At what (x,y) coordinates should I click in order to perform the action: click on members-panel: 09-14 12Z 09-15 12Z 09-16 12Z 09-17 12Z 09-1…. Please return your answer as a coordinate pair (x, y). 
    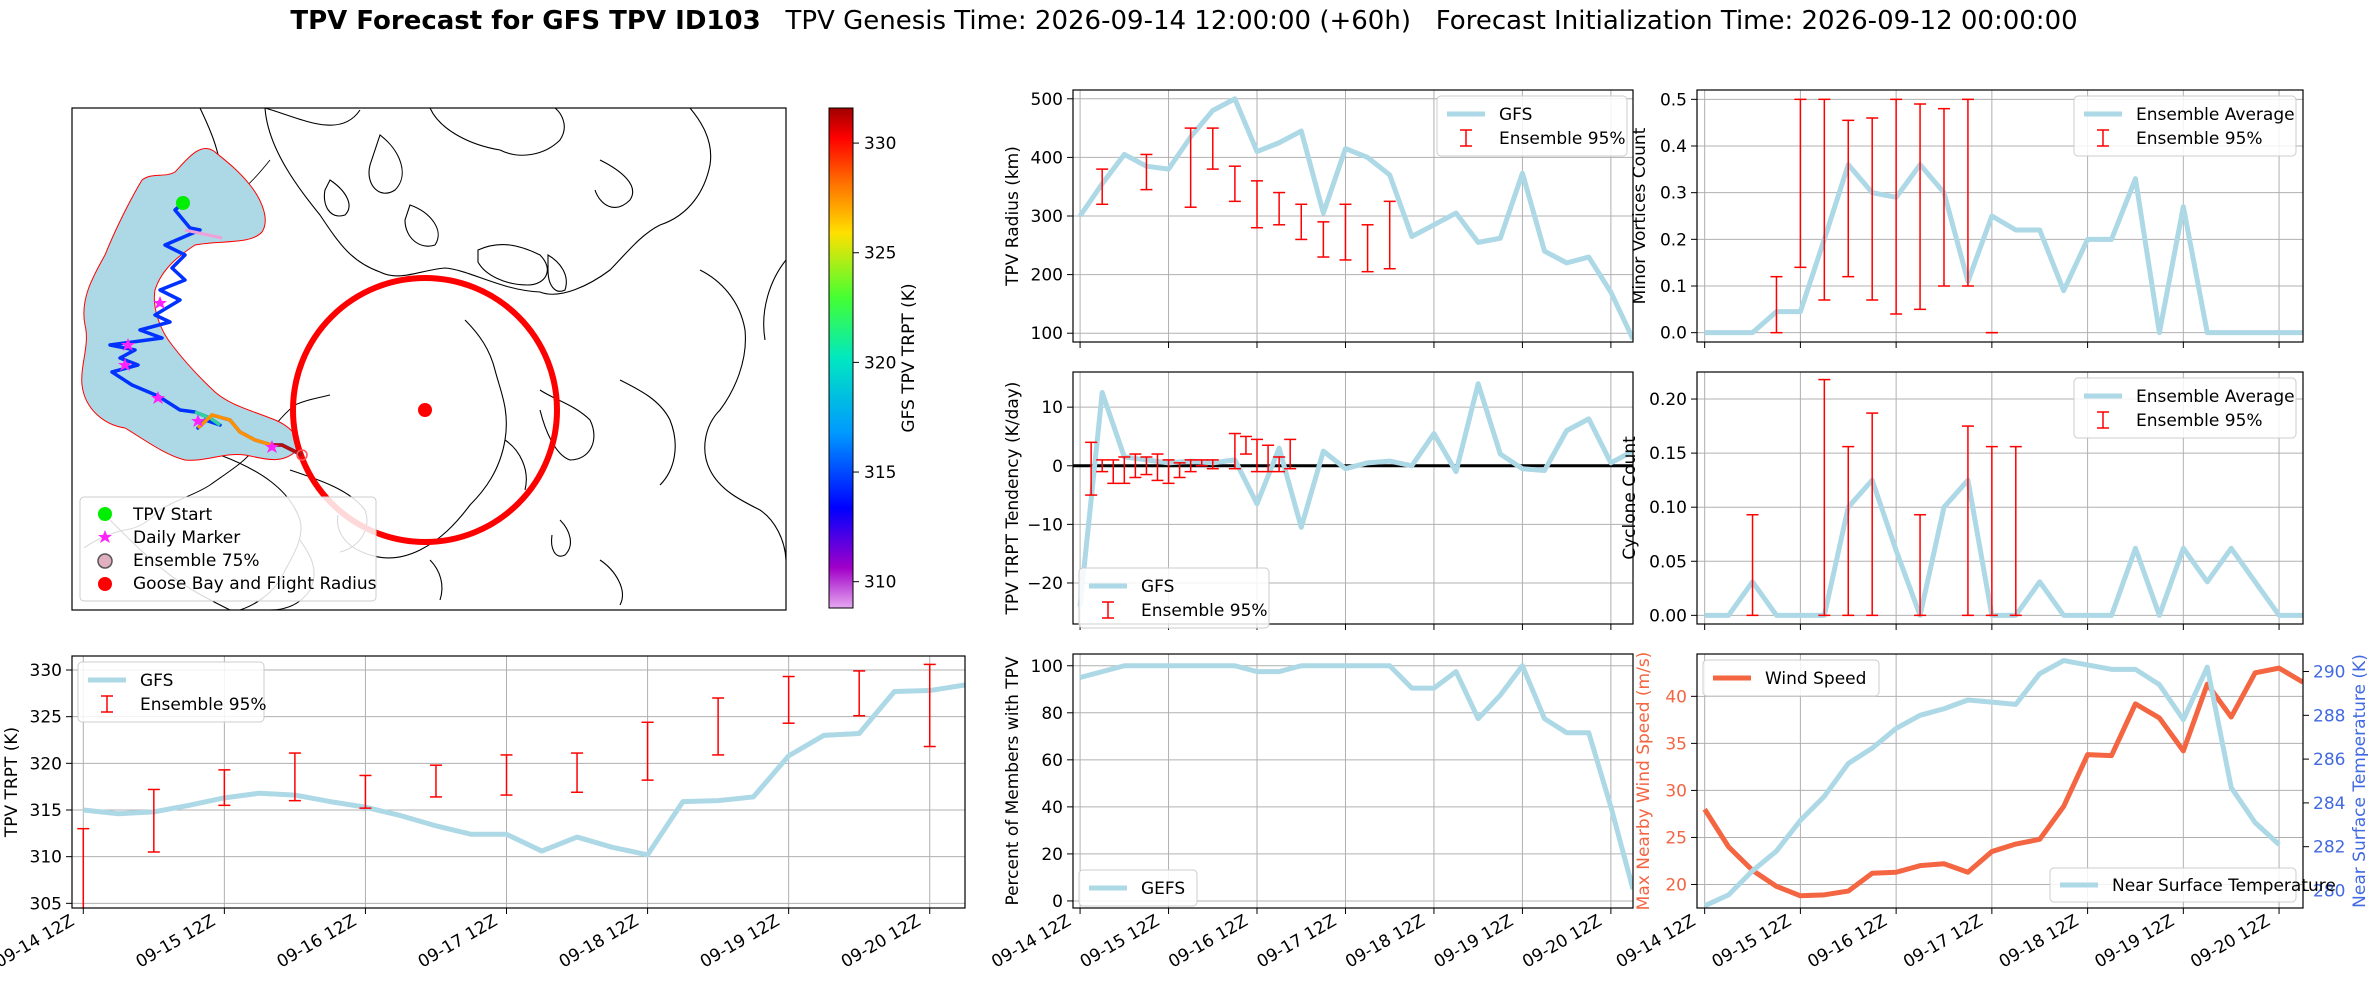
    Looking at the image, I should click on (1311, 812).